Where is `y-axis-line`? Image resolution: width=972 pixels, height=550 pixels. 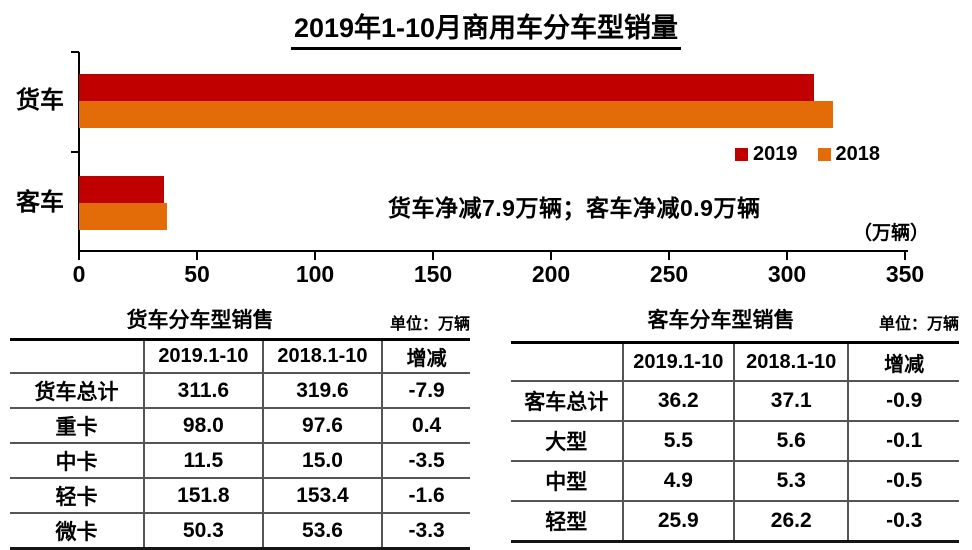
y-axis-line is located at coordinates (79, 152).